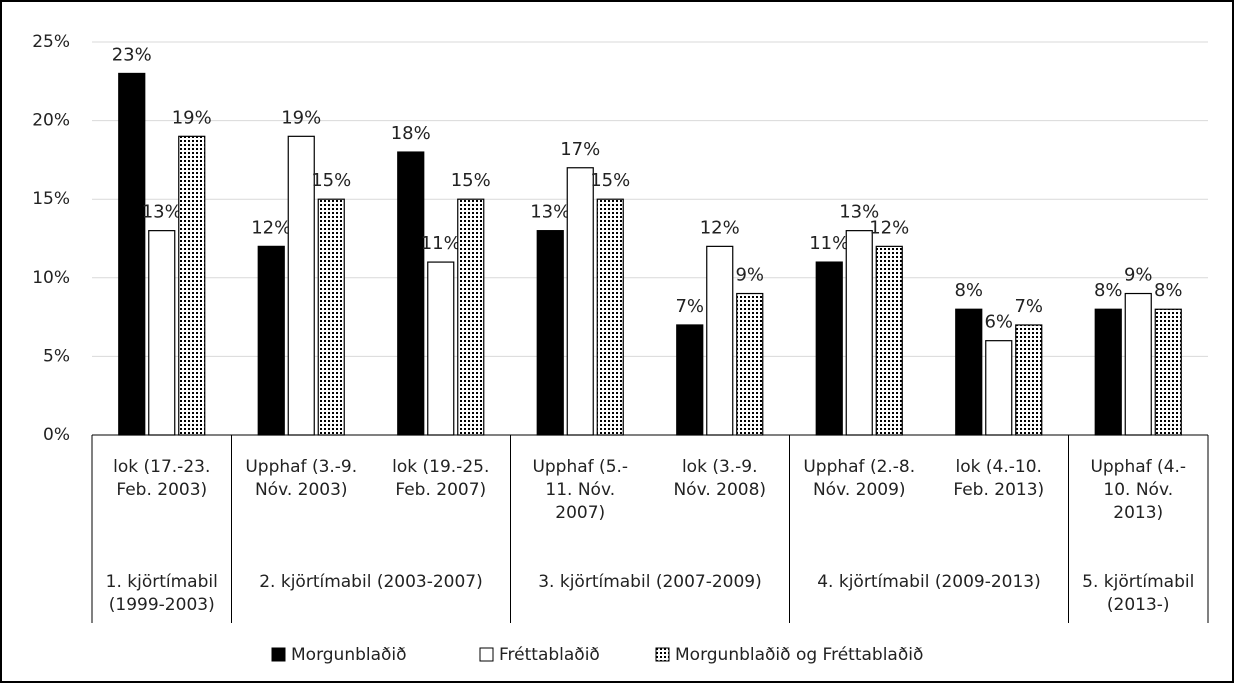 The width and height of the screenshot is (1234, 683). I want to click on value-label: 17%, so click(580, 149).